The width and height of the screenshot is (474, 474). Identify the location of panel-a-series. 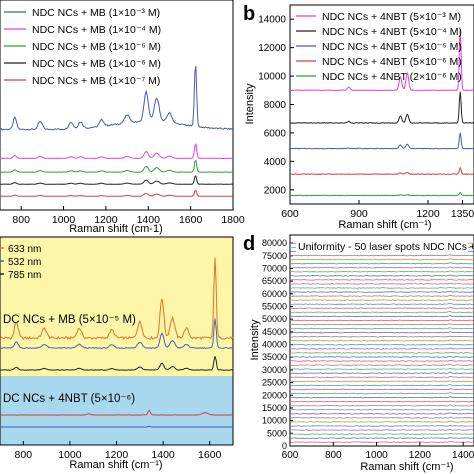
(117, 131).